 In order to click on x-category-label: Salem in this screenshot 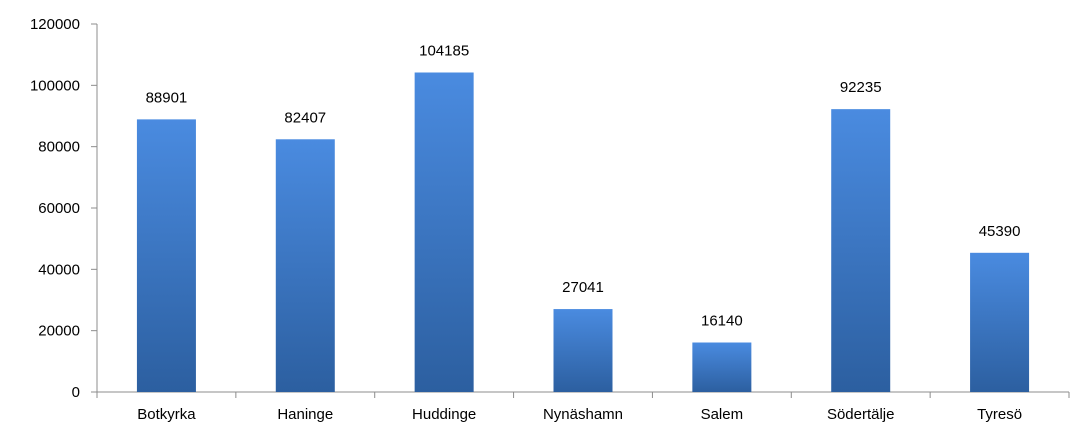, I will do `click(722, 414)`.